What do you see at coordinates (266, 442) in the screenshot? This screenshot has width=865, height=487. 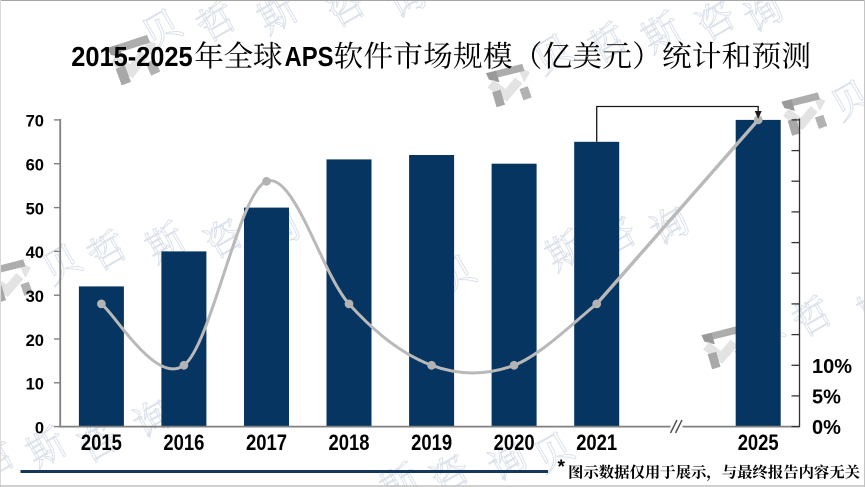 I see `svg-text: 2017` at bounding box center [266, 442].